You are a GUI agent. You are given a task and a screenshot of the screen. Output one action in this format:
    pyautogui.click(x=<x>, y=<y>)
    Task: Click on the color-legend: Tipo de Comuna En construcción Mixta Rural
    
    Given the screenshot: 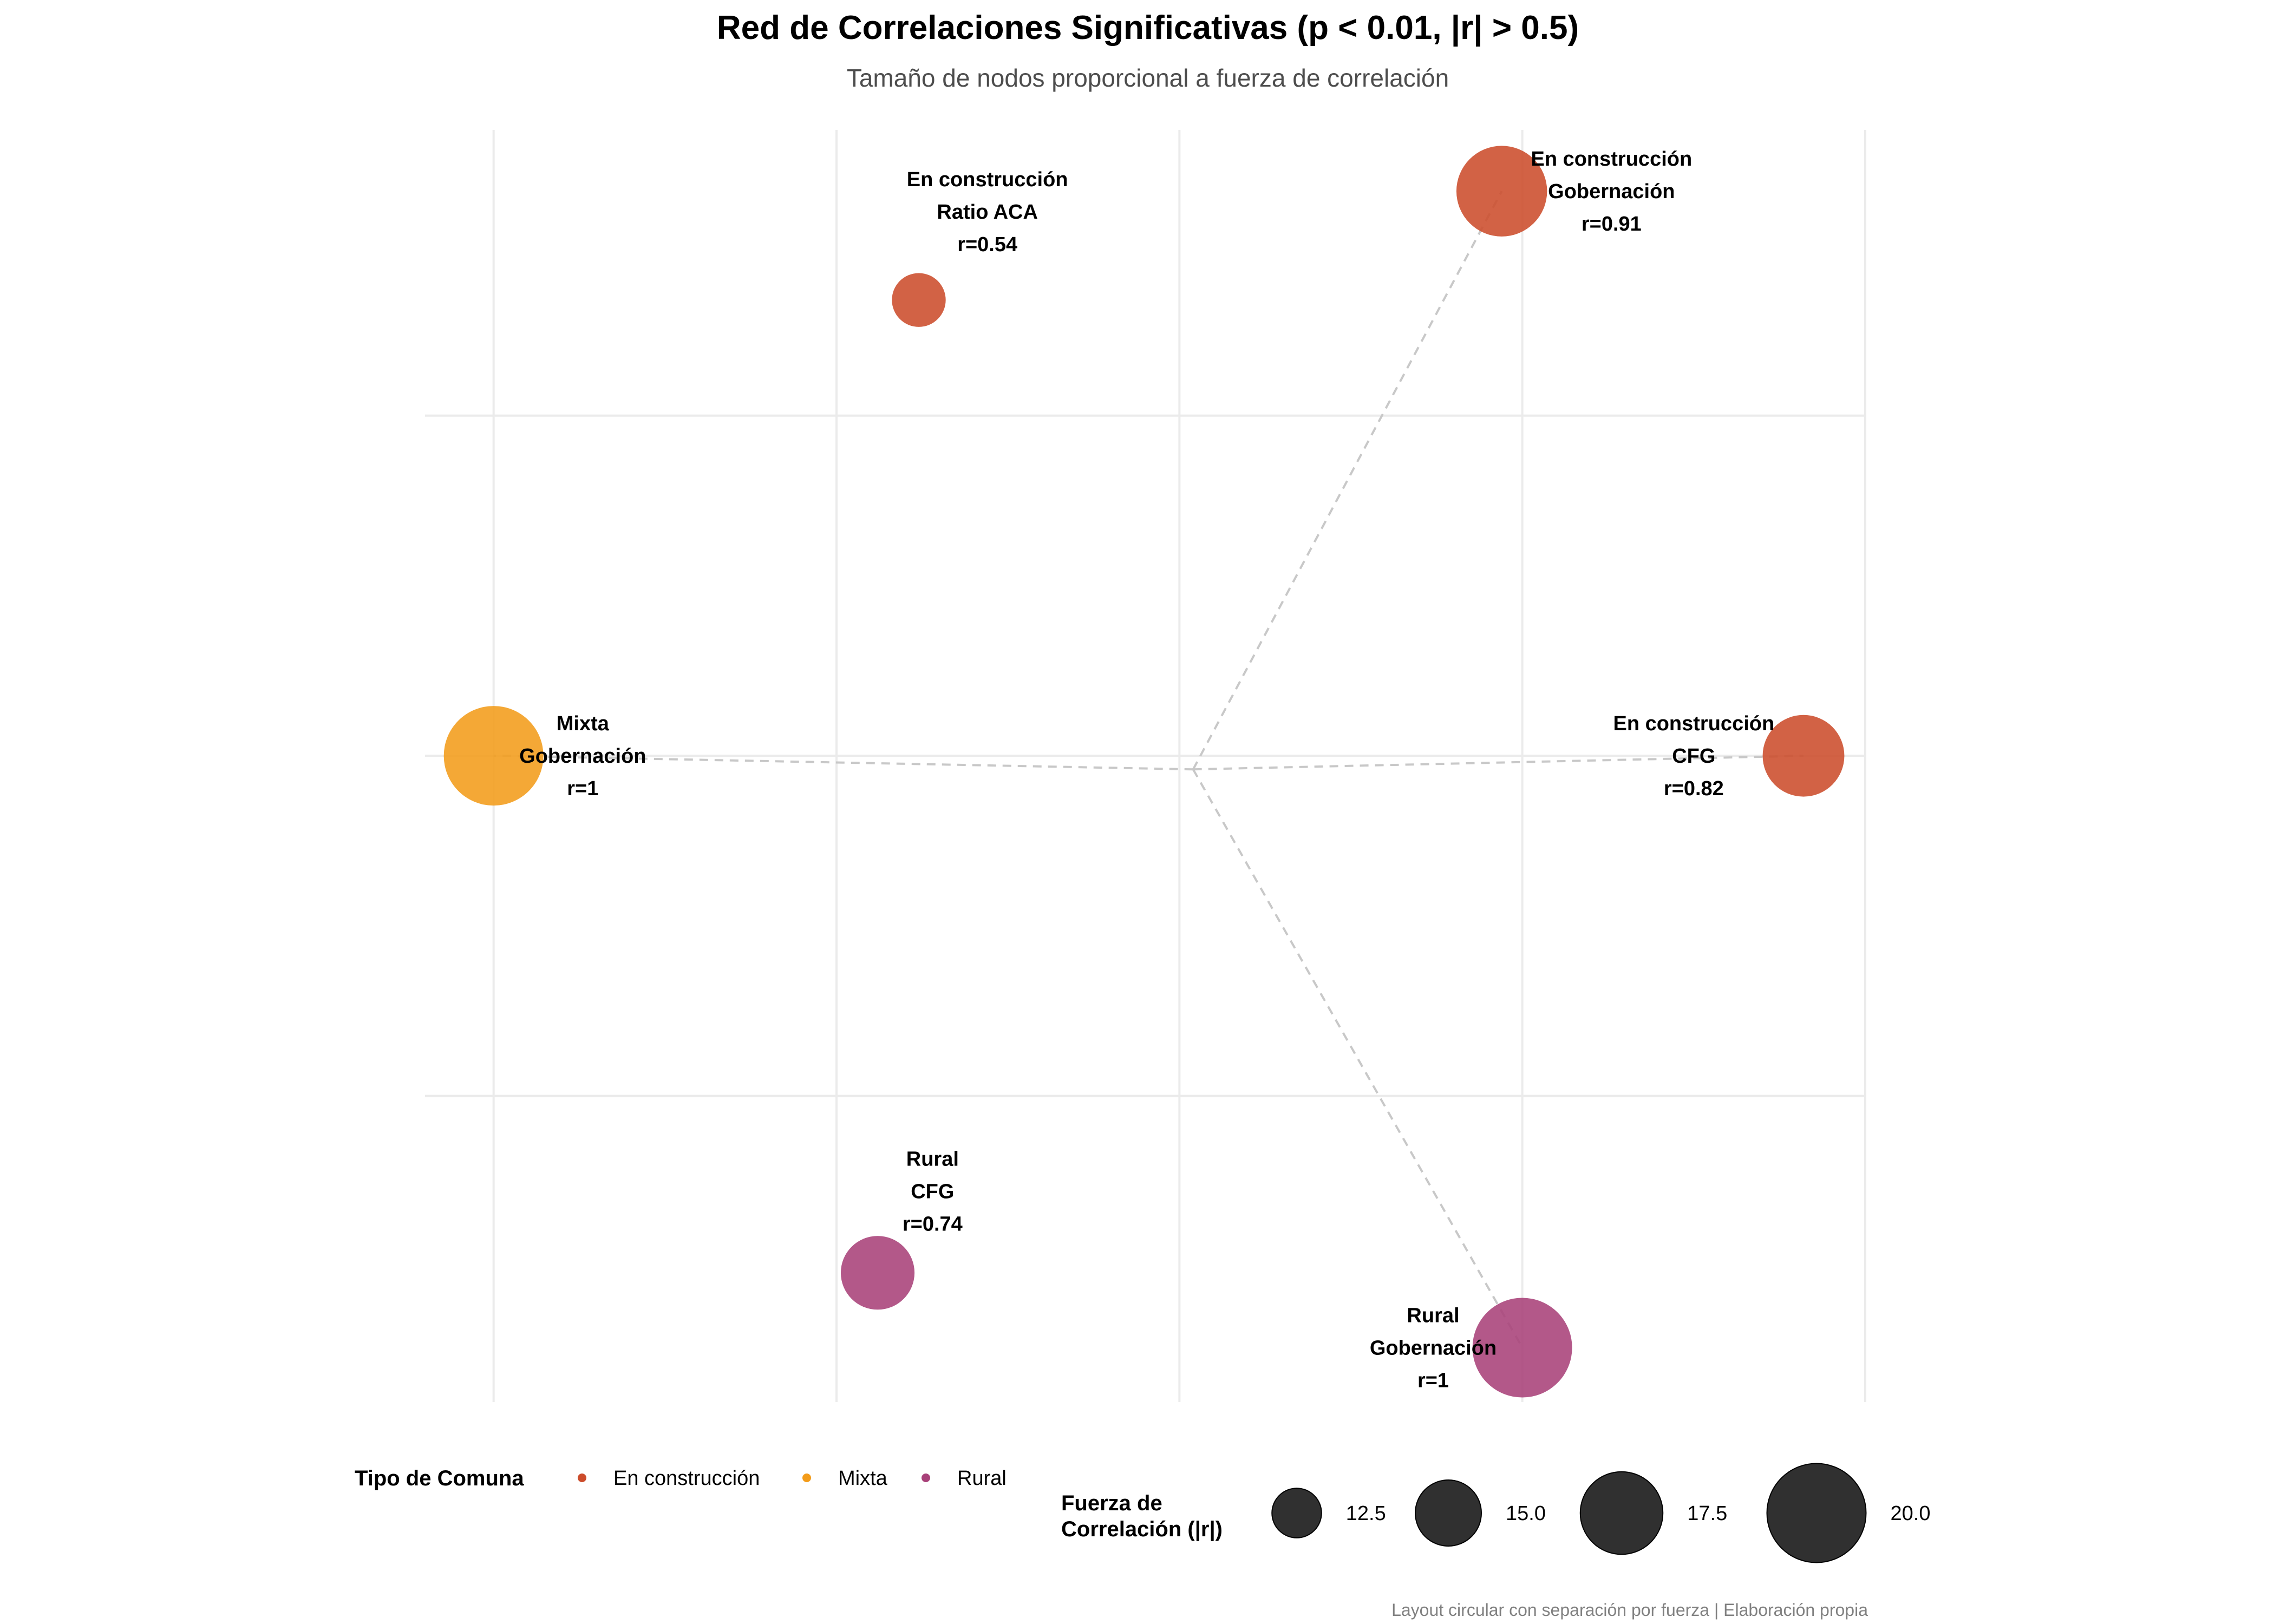 What is the action you would take?
    pyautogui.click(x=681, y=1478)
    